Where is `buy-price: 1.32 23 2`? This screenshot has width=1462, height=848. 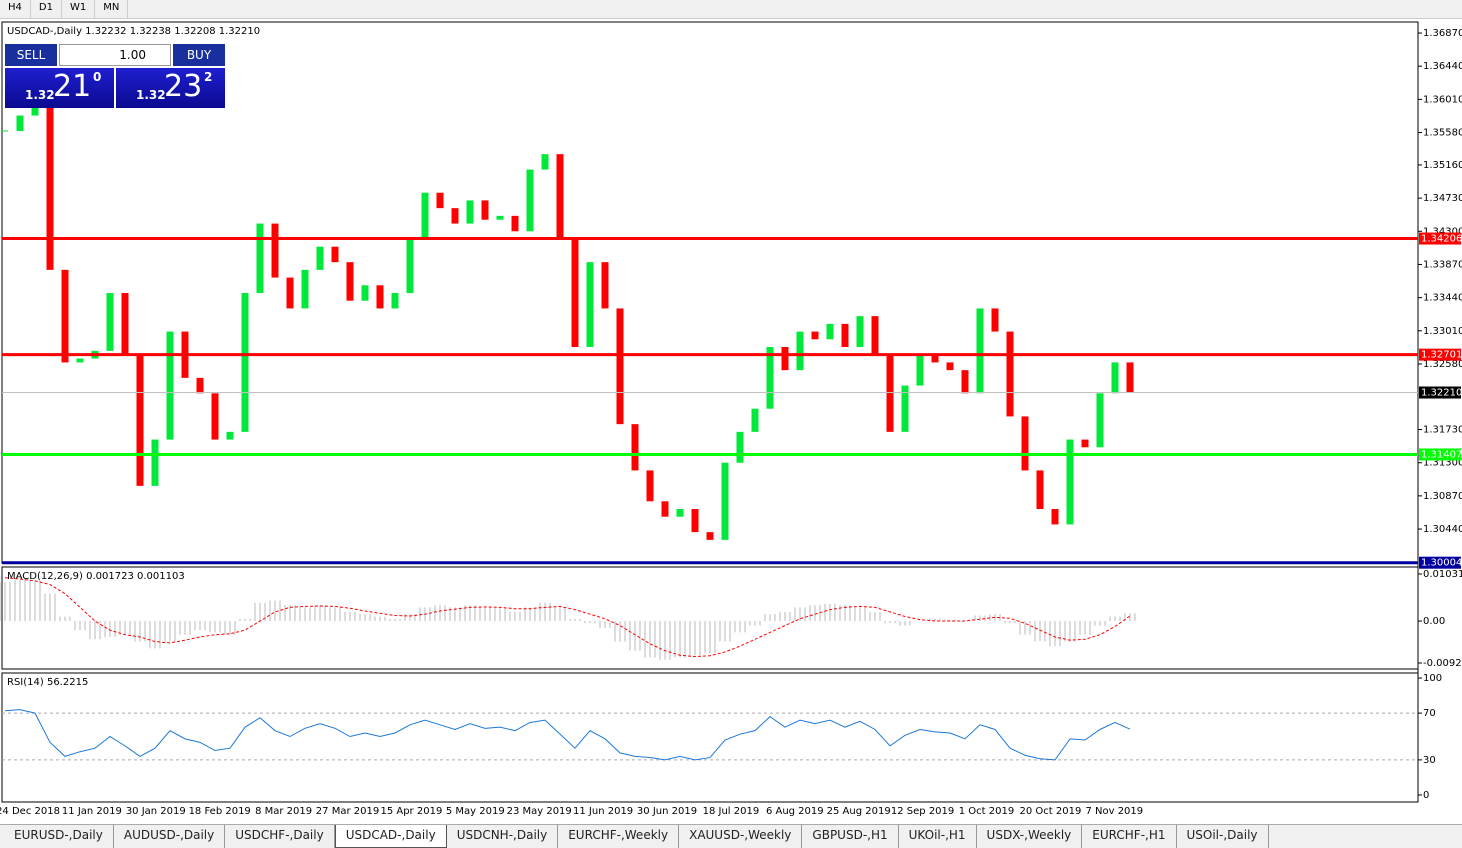
buy-price: 1.32 23 2 is located at coordinates (170, 88).